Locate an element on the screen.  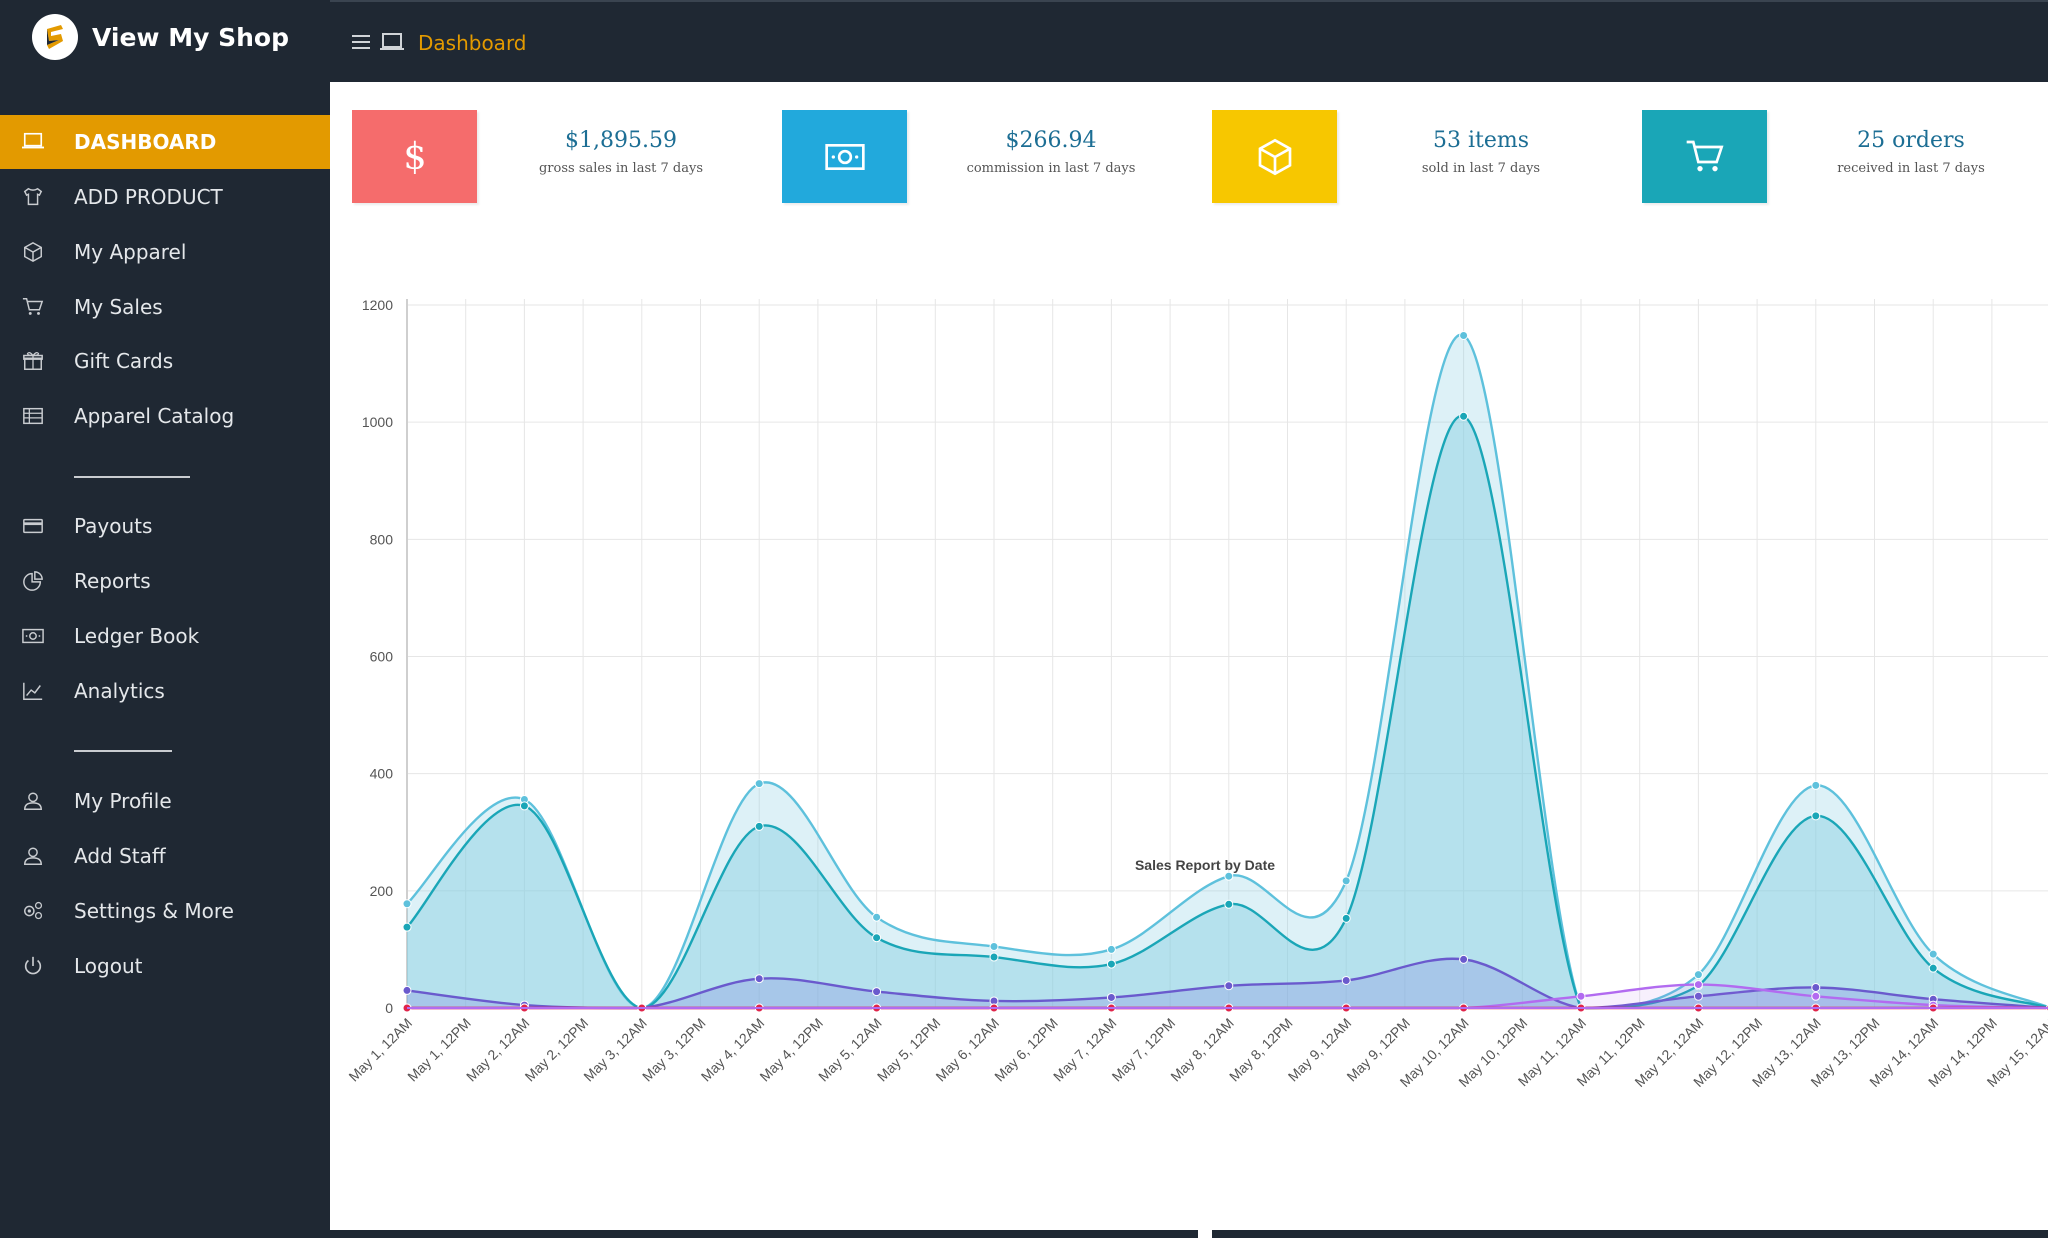
sidebar-item-add-staff: Add Staff is located at coordinates (165, 856).